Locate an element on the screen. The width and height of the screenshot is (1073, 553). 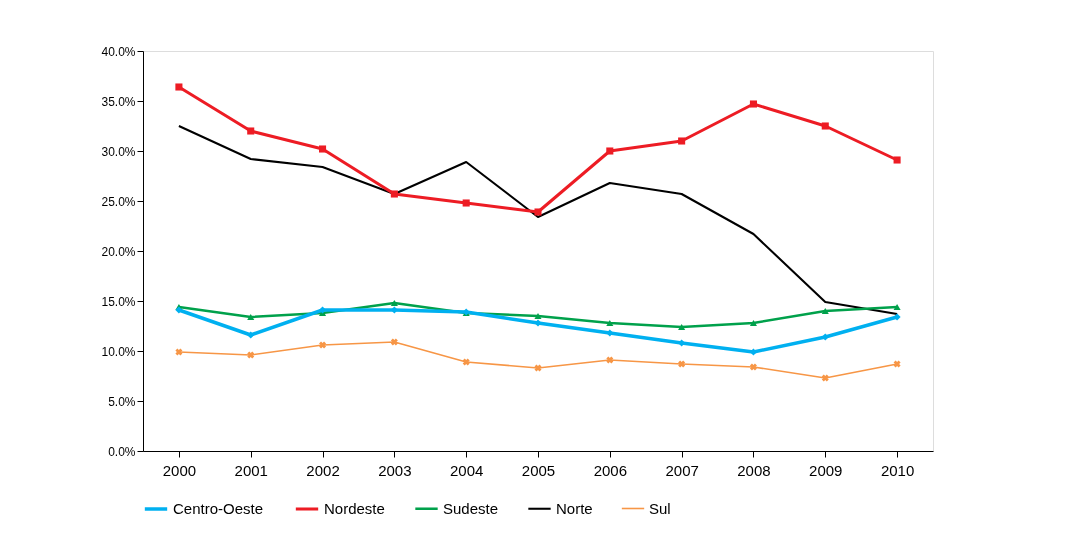
legend-label: Centro-Oeste is located at coordinates (218, 508).